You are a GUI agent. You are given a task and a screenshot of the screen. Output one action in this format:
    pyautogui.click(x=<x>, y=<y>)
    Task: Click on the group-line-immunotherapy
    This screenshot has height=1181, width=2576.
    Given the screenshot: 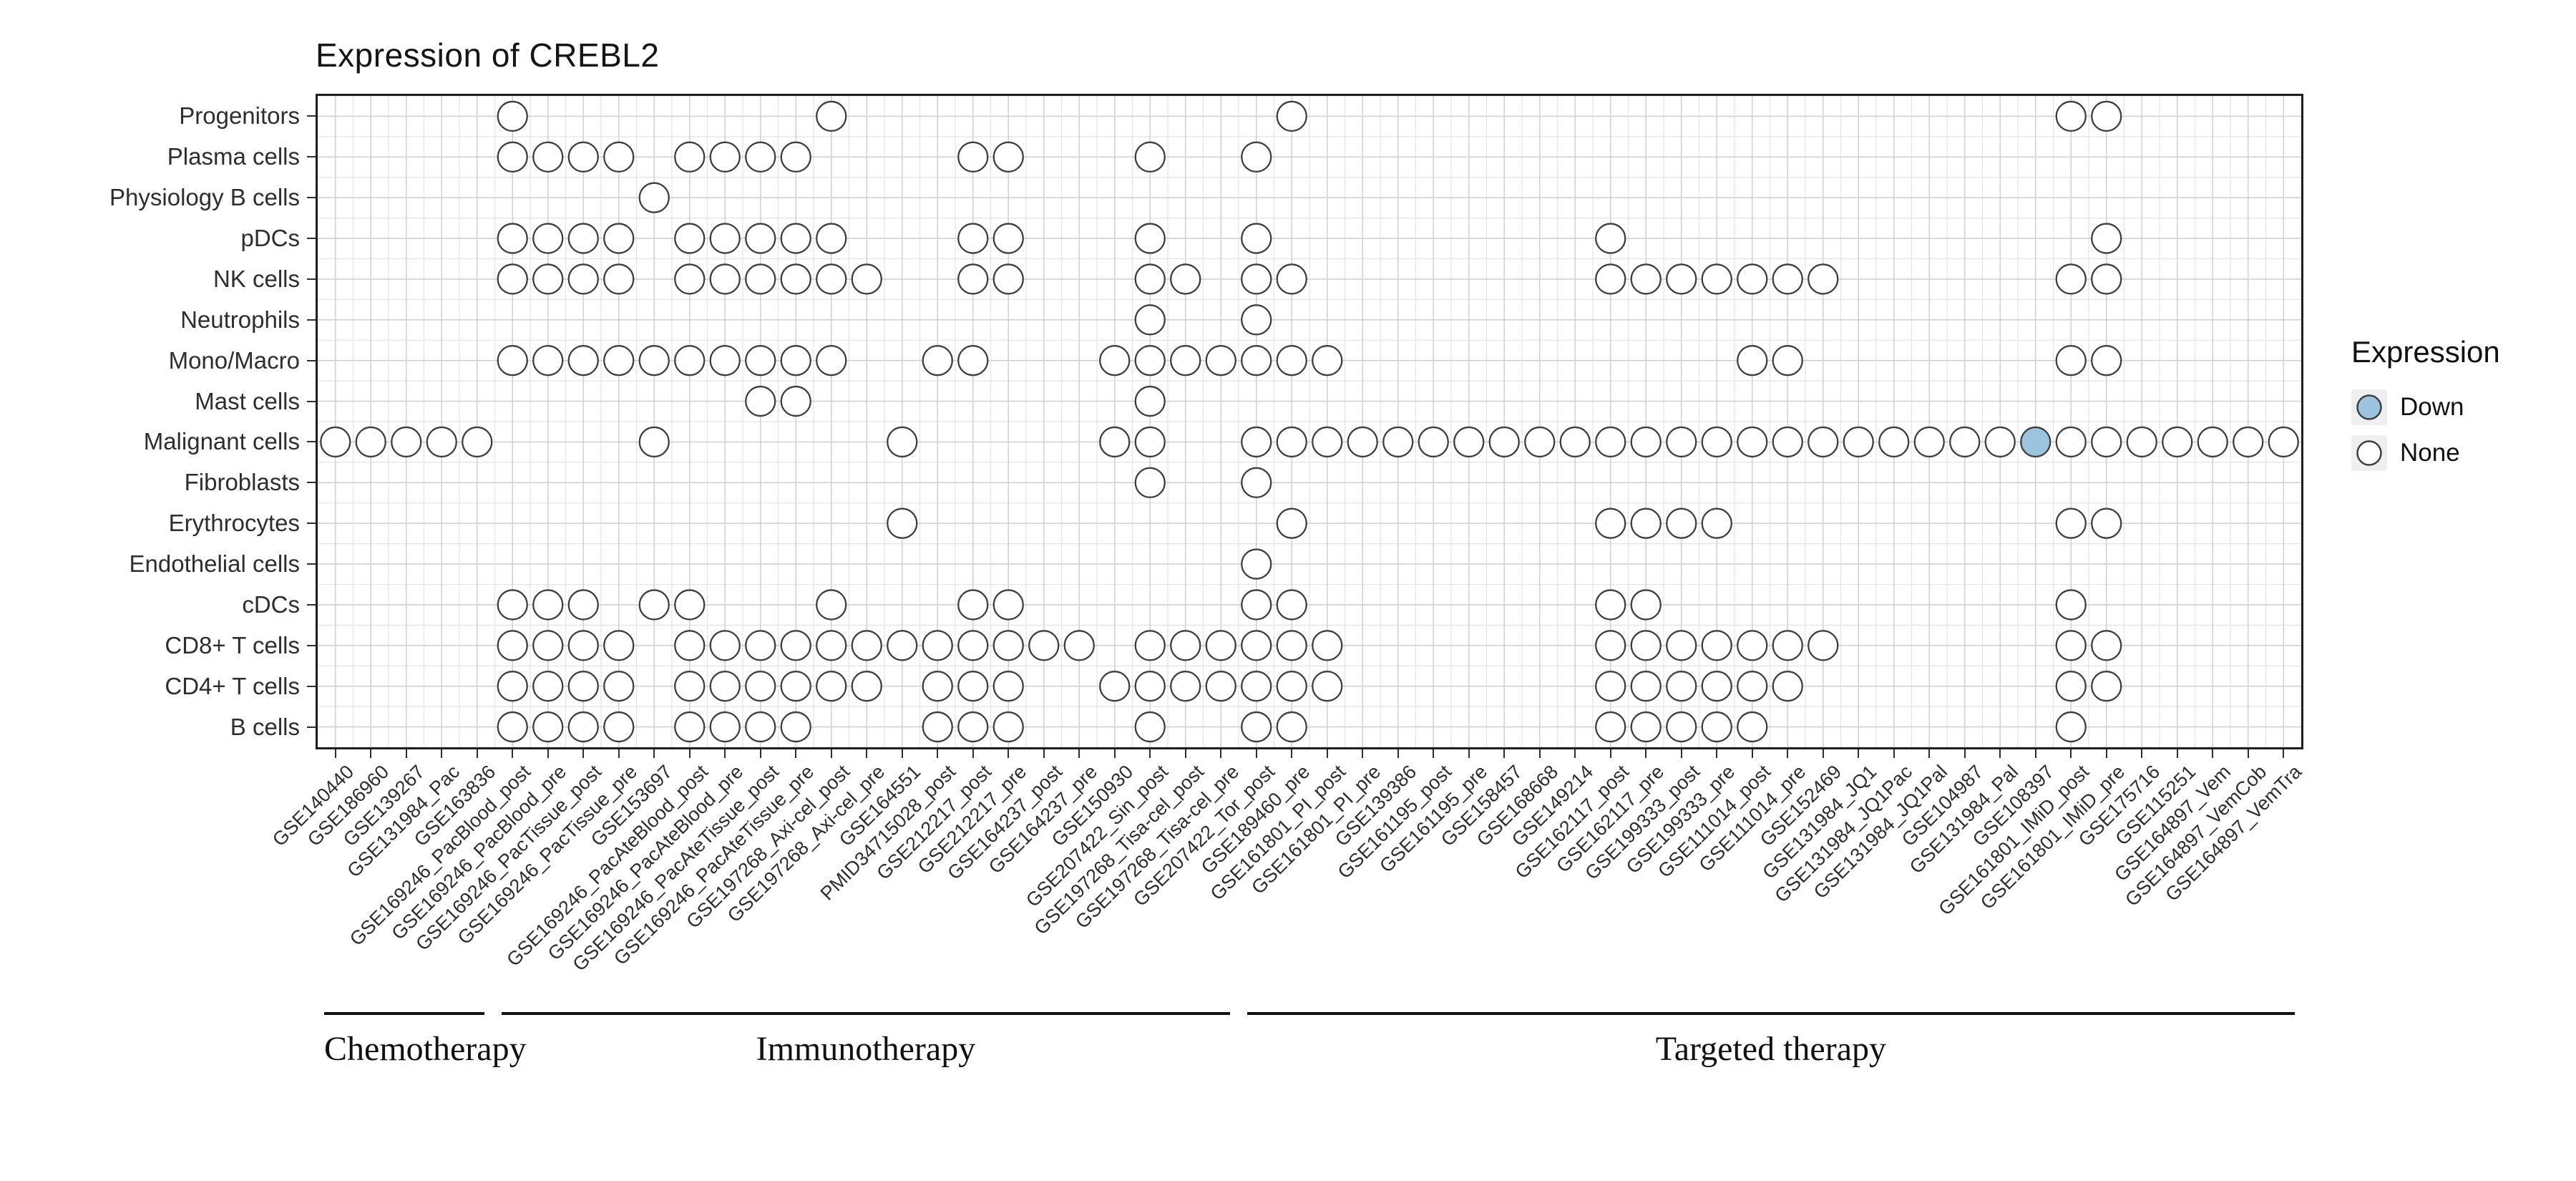 What is the action you would take?
    pyautogui.click(x=866, y=1013)
    